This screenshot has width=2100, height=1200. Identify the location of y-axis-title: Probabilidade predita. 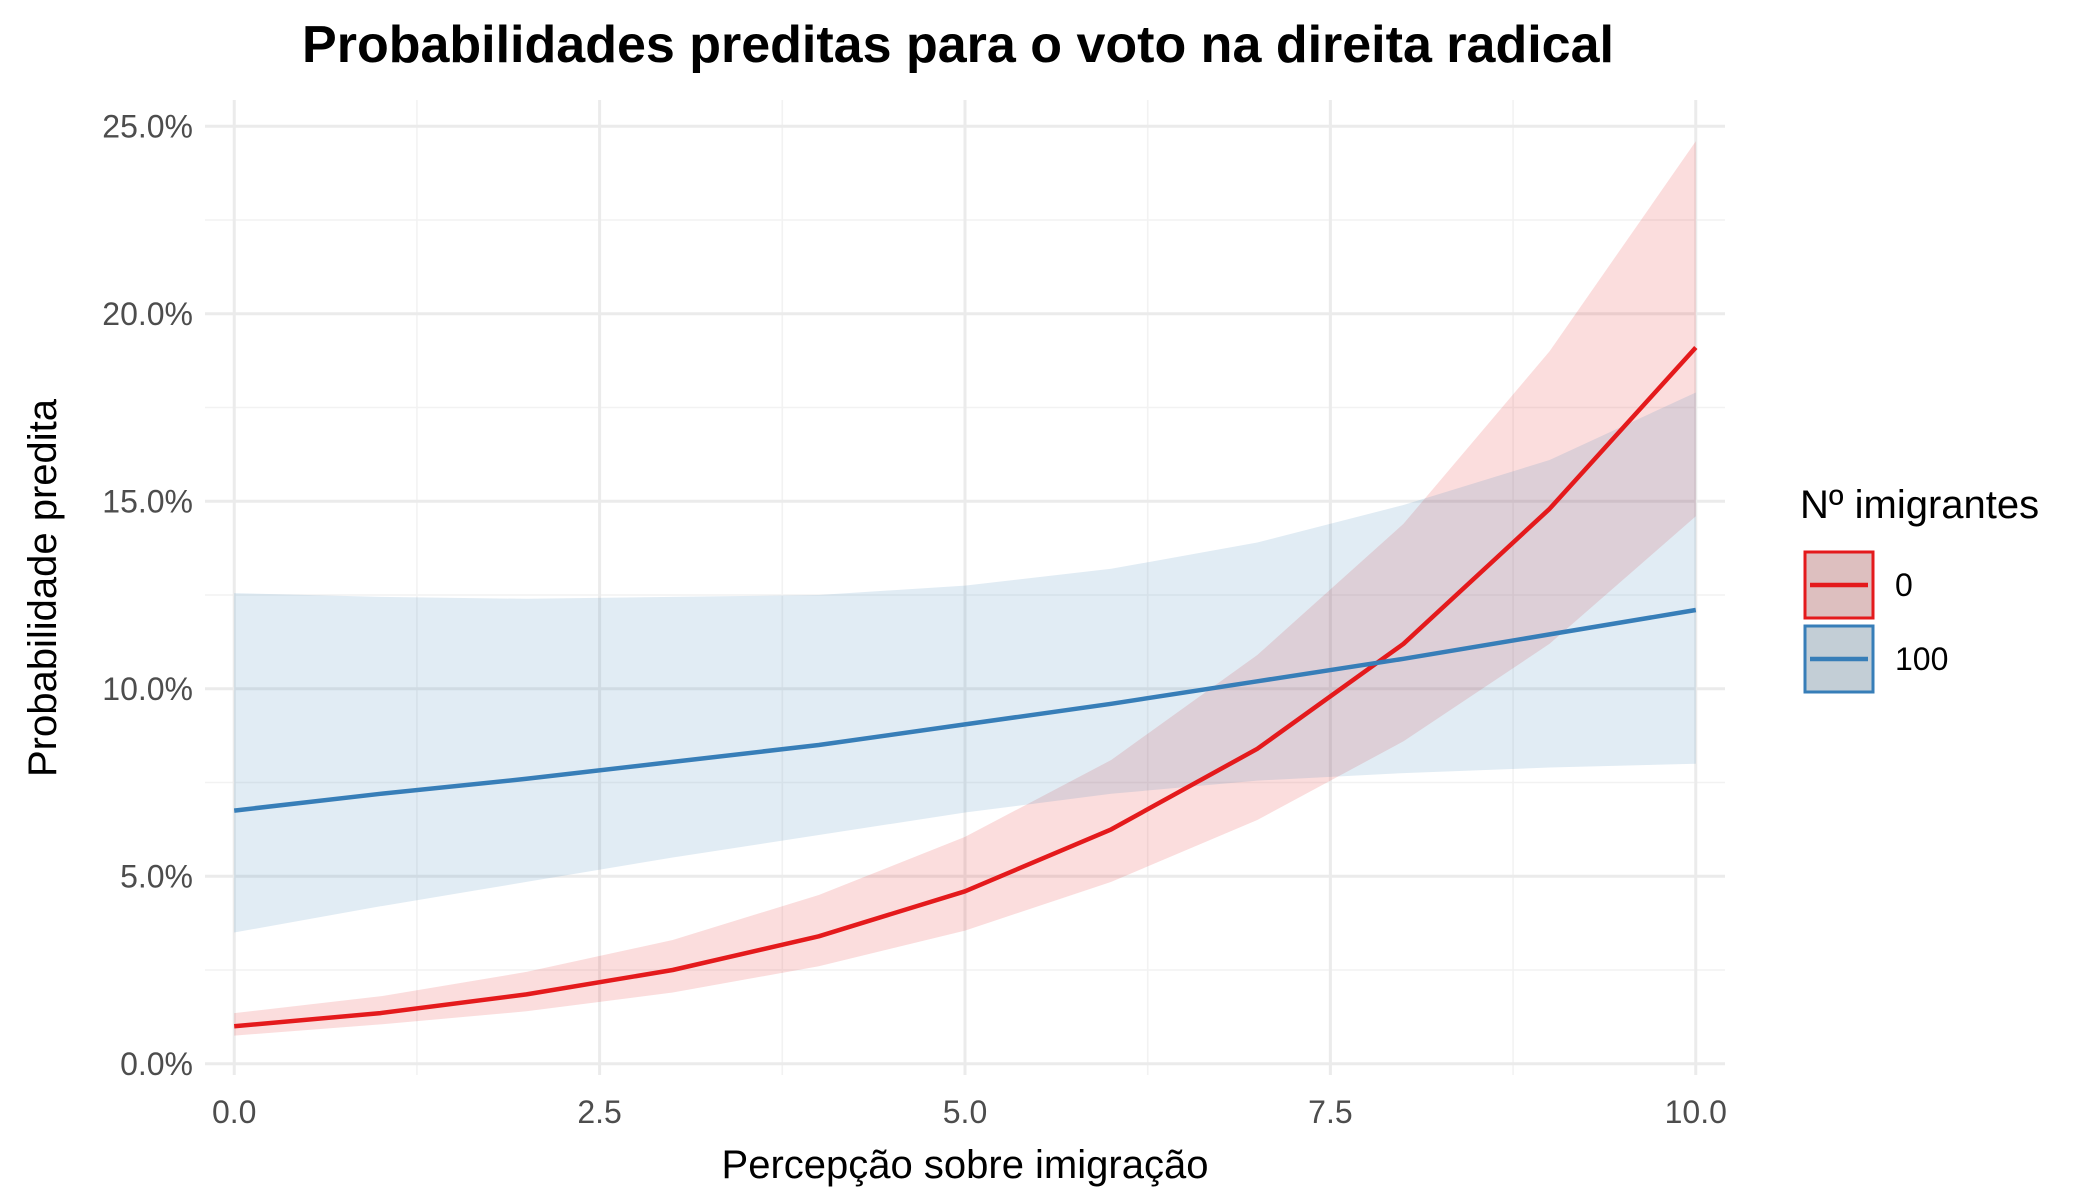
(43, 587).